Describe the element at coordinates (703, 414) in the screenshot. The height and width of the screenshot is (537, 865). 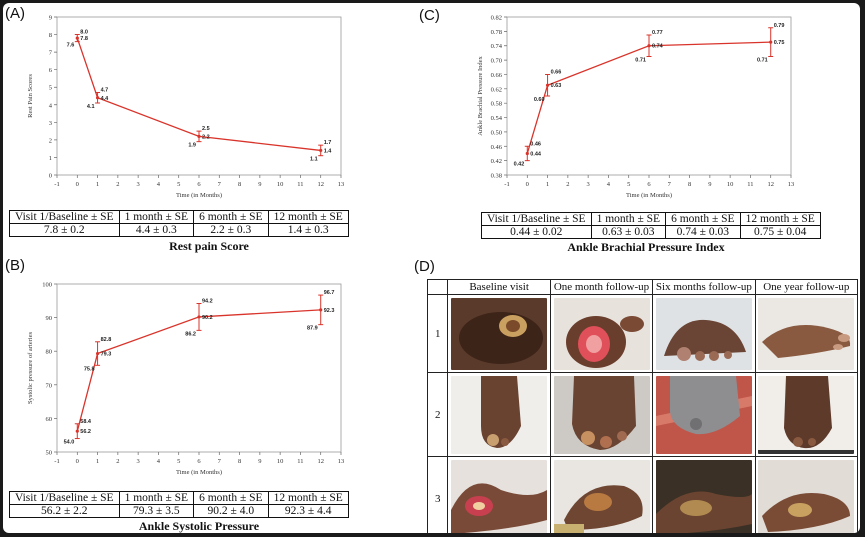
I see `foot-photo-r2-six-months` at that location.